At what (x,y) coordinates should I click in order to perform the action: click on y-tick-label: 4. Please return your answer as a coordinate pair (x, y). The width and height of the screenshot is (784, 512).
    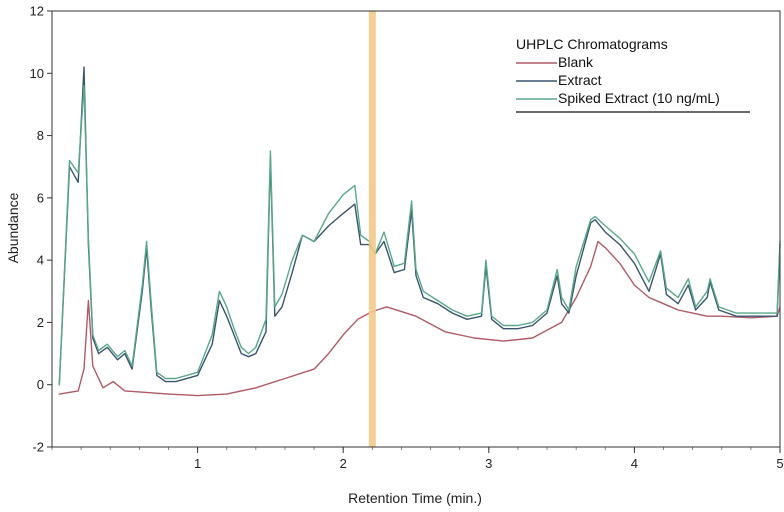
    Looking at the image, I should click on (40, 260).